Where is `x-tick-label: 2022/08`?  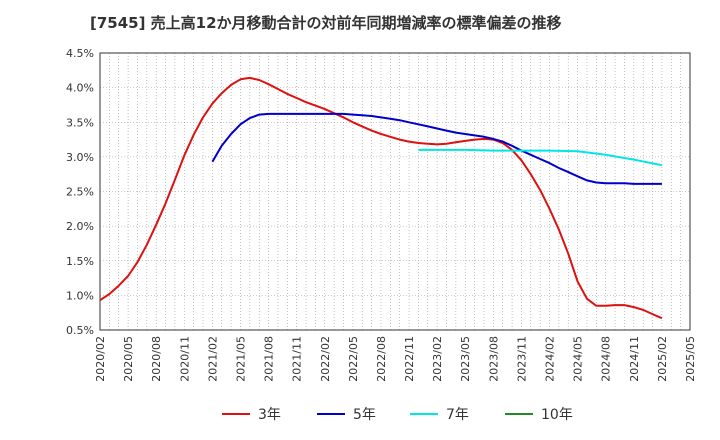
x-tick-label: 2022/08 is located at coordinates (381, 359).